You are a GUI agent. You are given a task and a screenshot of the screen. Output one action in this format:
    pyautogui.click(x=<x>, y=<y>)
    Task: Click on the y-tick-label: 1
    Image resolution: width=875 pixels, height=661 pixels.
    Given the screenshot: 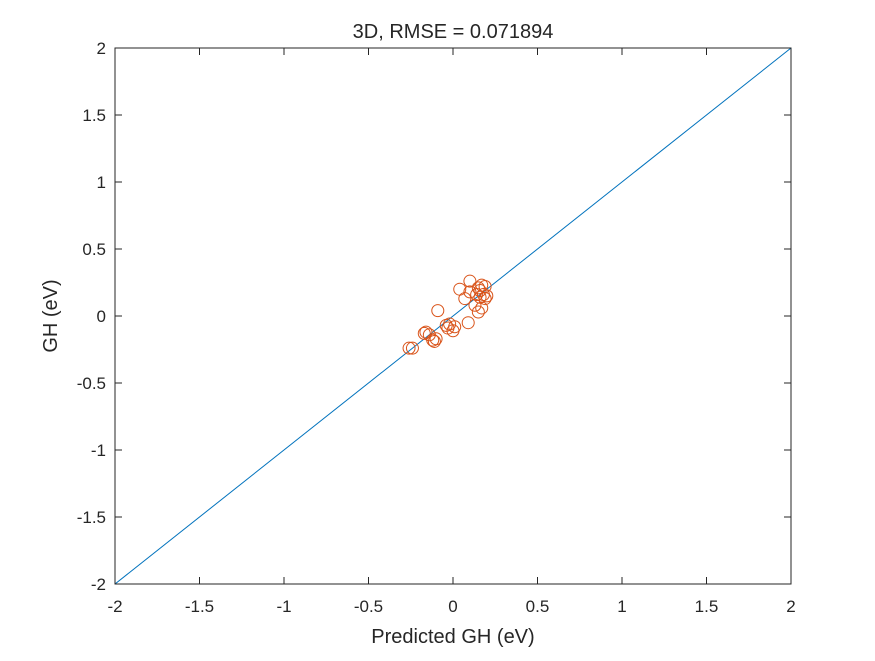 What is the action you would take?
    pyautogui.click(x=101, y=182)
    